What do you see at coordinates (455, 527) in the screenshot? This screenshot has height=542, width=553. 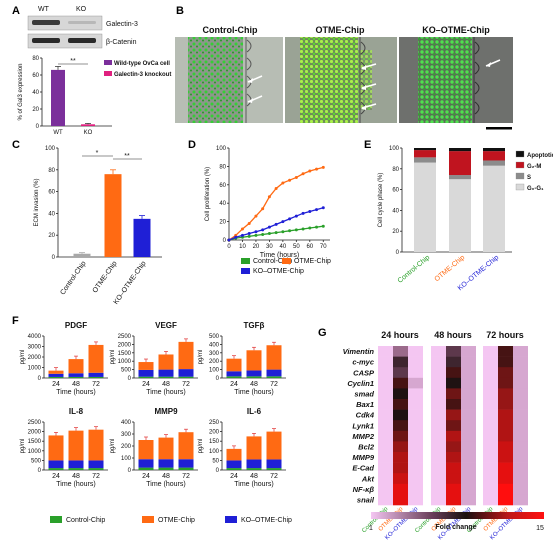 I see `colorbar-label: Fold change` at bounding box center [455, 527].